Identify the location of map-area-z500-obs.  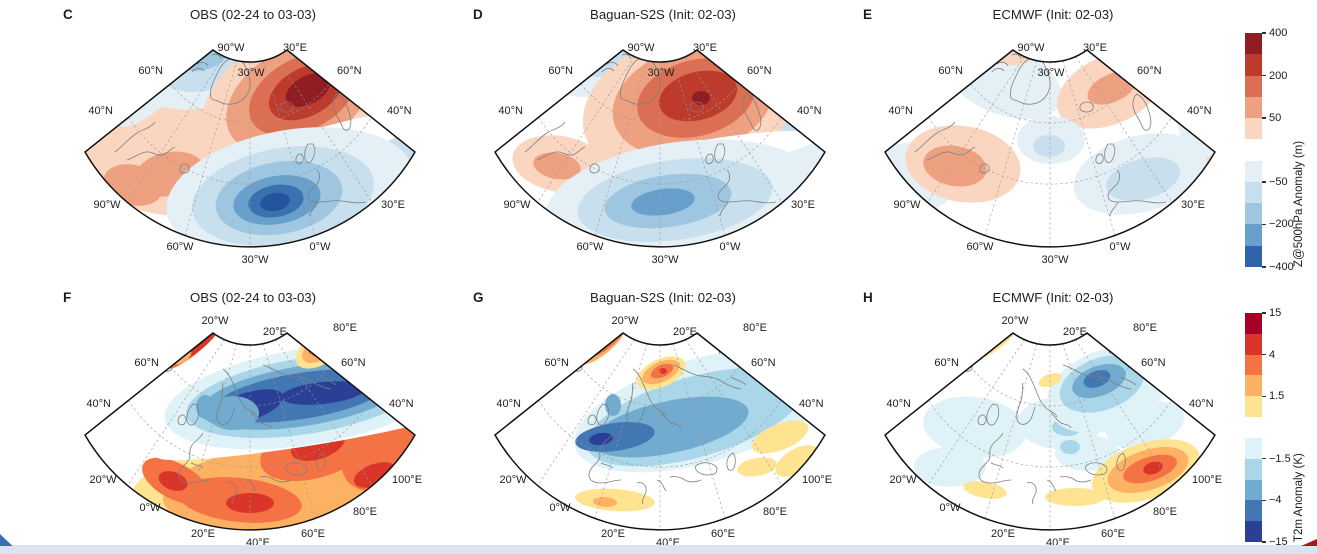
(250, 148).